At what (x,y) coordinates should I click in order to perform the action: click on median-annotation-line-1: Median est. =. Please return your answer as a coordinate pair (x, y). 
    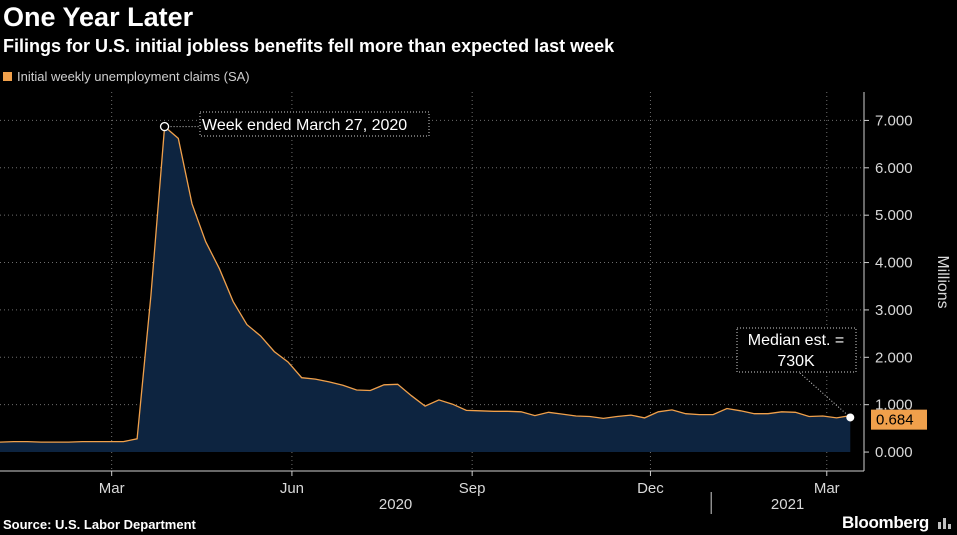
    Looking at the image, I should click on (796, 340).